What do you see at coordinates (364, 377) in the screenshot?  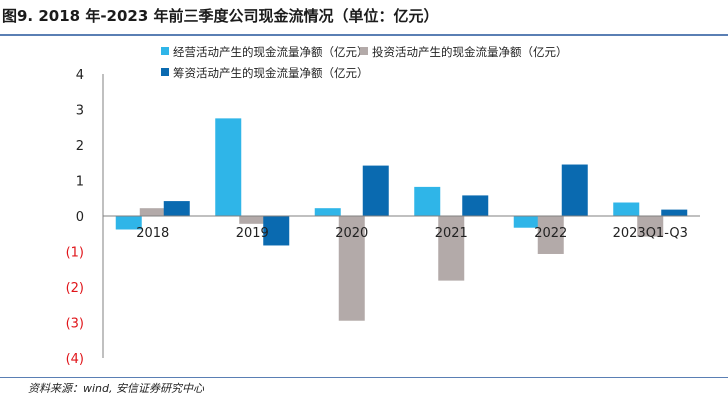 I see `footer-rule` at bounding box center [364, 377].